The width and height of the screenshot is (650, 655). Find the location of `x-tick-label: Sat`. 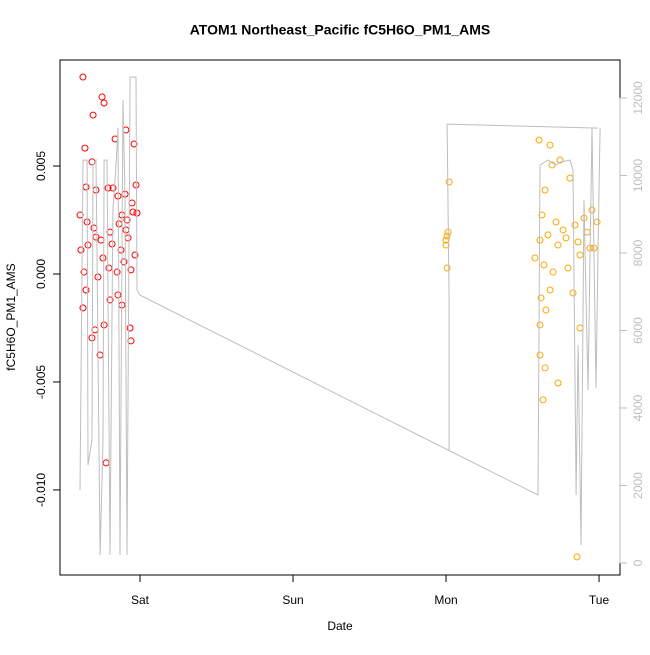

x-tick-label: Sat is located at coordinates (140, 600).